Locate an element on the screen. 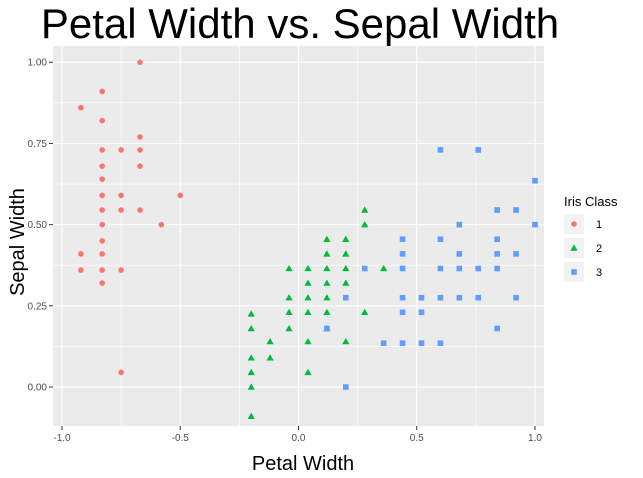 The height and width of the screenshot is (478, 643). legend-key-triangle-icon is located at coordinates (574, 247).